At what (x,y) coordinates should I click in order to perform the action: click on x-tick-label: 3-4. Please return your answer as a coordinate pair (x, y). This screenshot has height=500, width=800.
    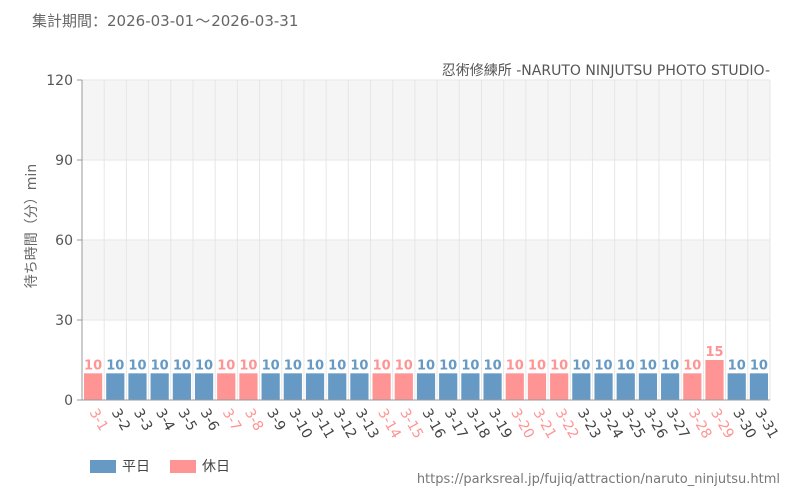
    Looking at the image, I should click on (164, 420).